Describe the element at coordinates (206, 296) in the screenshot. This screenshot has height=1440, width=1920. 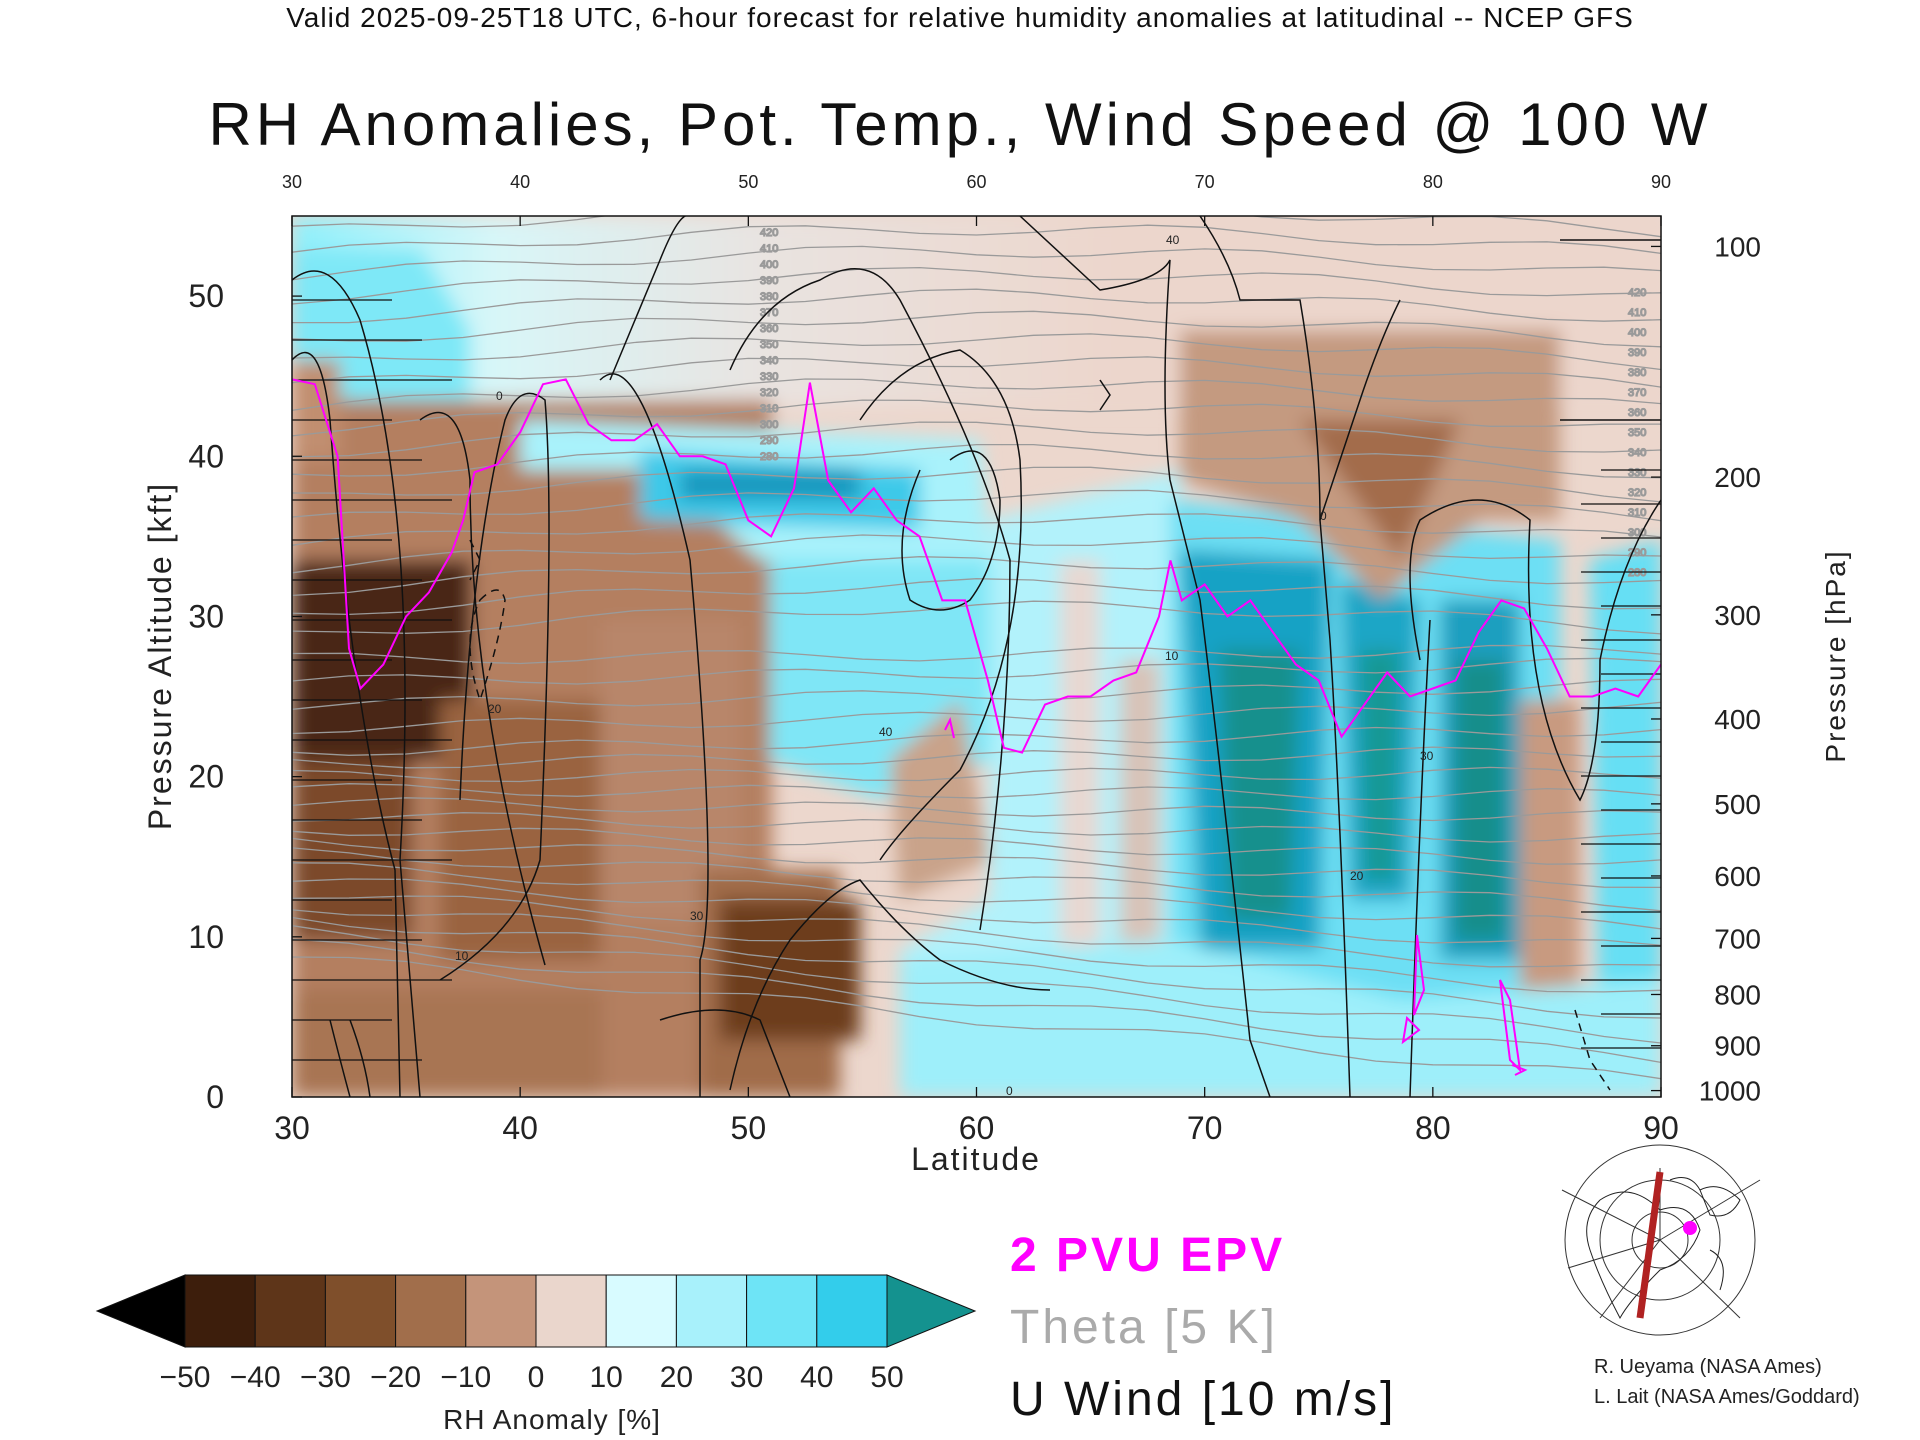
I see `y-tick-label: 50` at that location.